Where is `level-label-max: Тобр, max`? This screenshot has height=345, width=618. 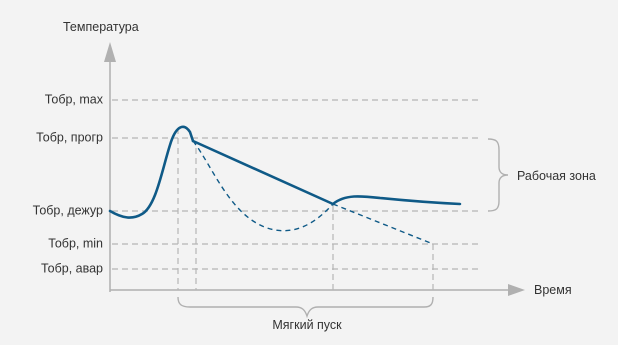 level-label-max: Тобр, max is located at coordinates (74, 99).